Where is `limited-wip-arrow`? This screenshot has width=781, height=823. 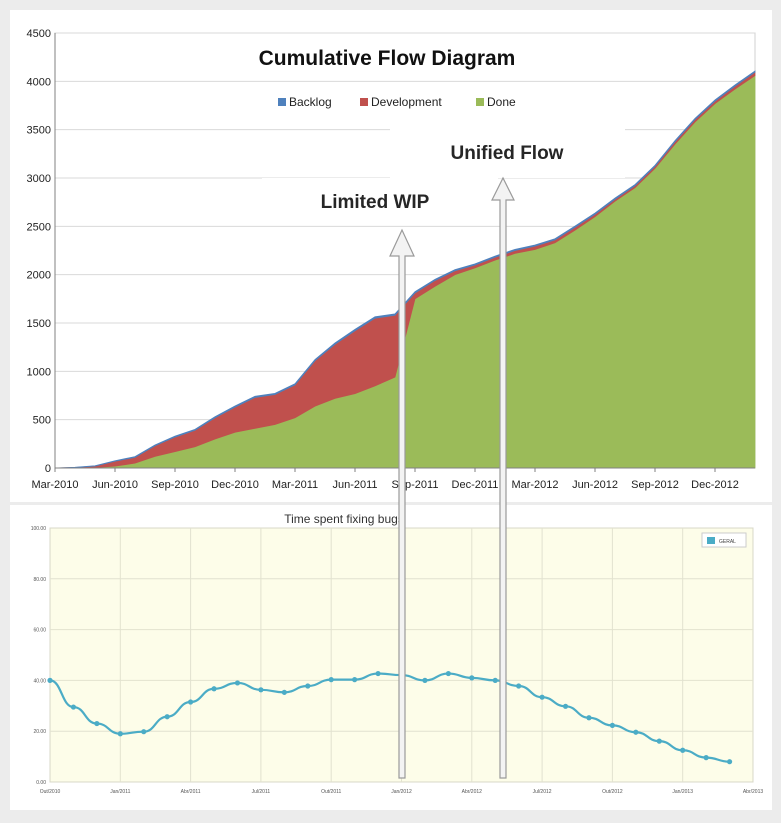
limited-wip-arrow is located at coordinates (402, 503).